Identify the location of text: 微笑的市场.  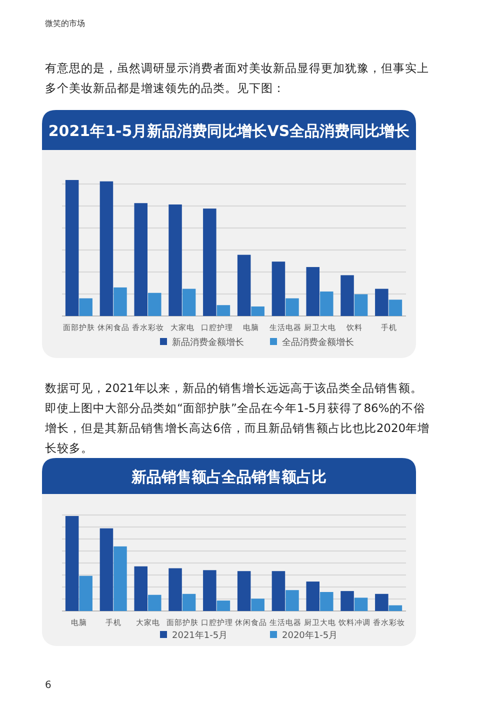
(65, 23).